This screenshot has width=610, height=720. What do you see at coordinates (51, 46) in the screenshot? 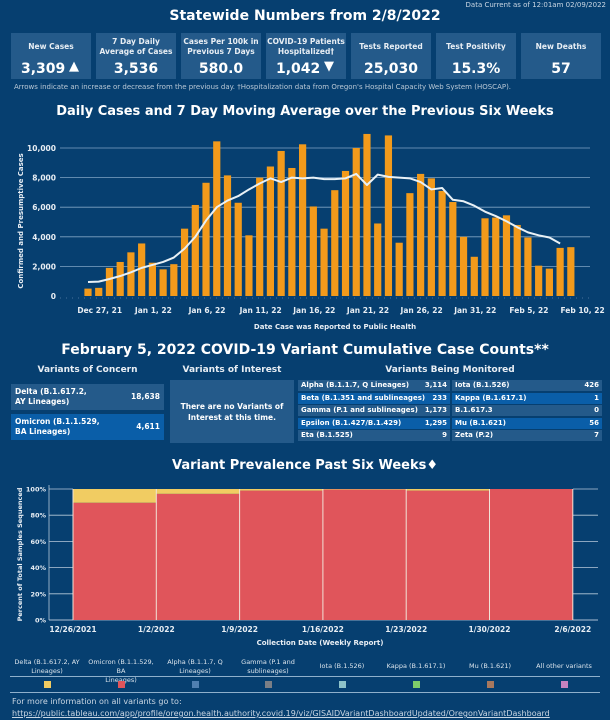
I see `stat-label: New Cases` at bounding box center [51, 46].